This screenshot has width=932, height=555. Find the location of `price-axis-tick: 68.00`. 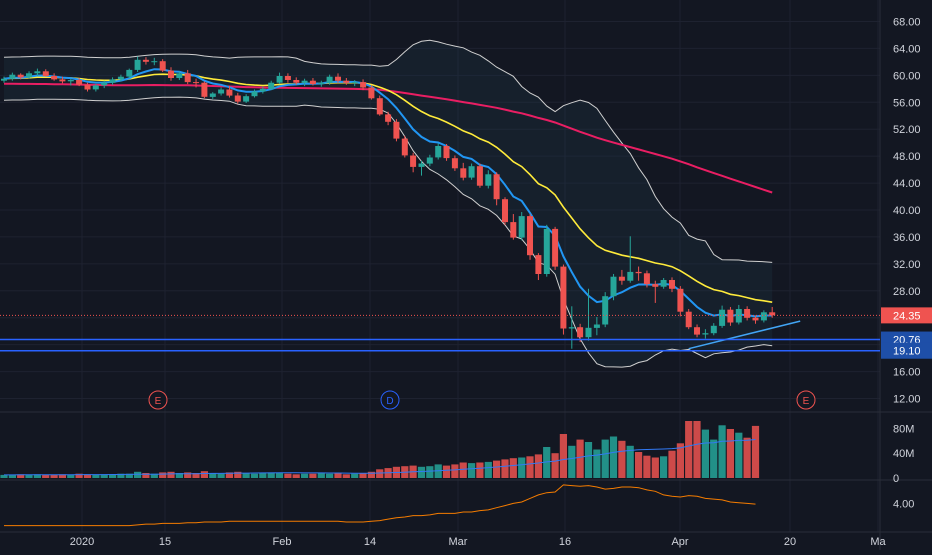

price-axis-tick: 68.00 is located at coordinates (907, 22).